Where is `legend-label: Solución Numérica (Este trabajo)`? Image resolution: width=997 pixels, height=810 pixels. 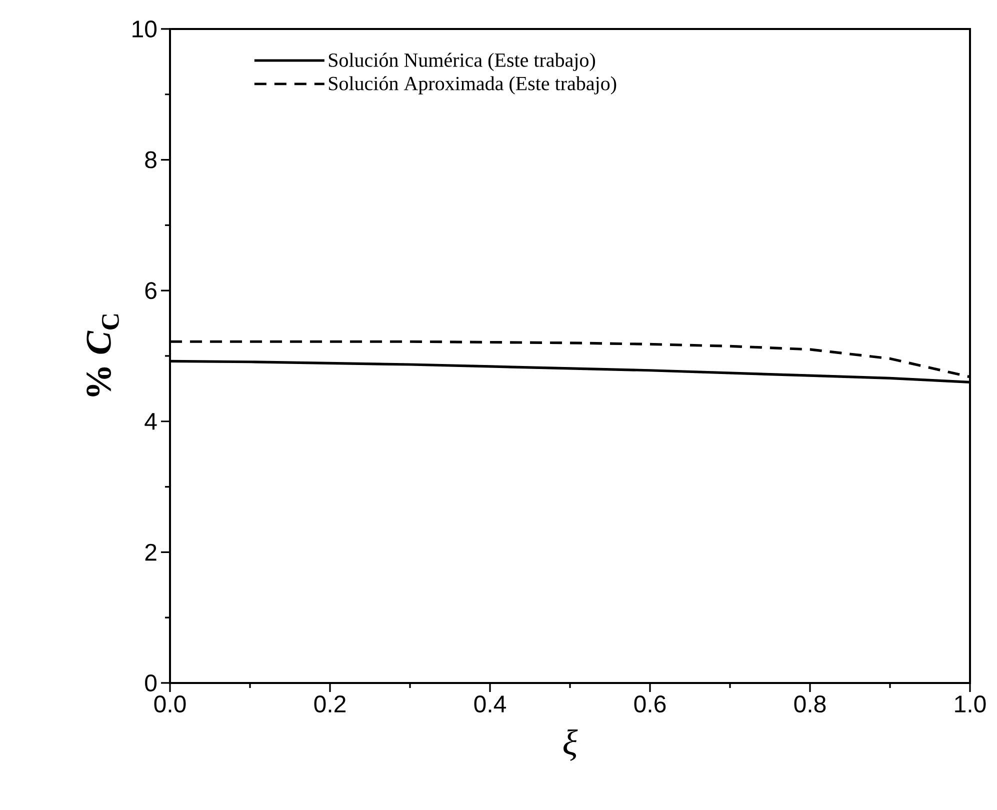
legend-label: Solución Numérica (Este trabajo) is located at coordinates (462, 61).